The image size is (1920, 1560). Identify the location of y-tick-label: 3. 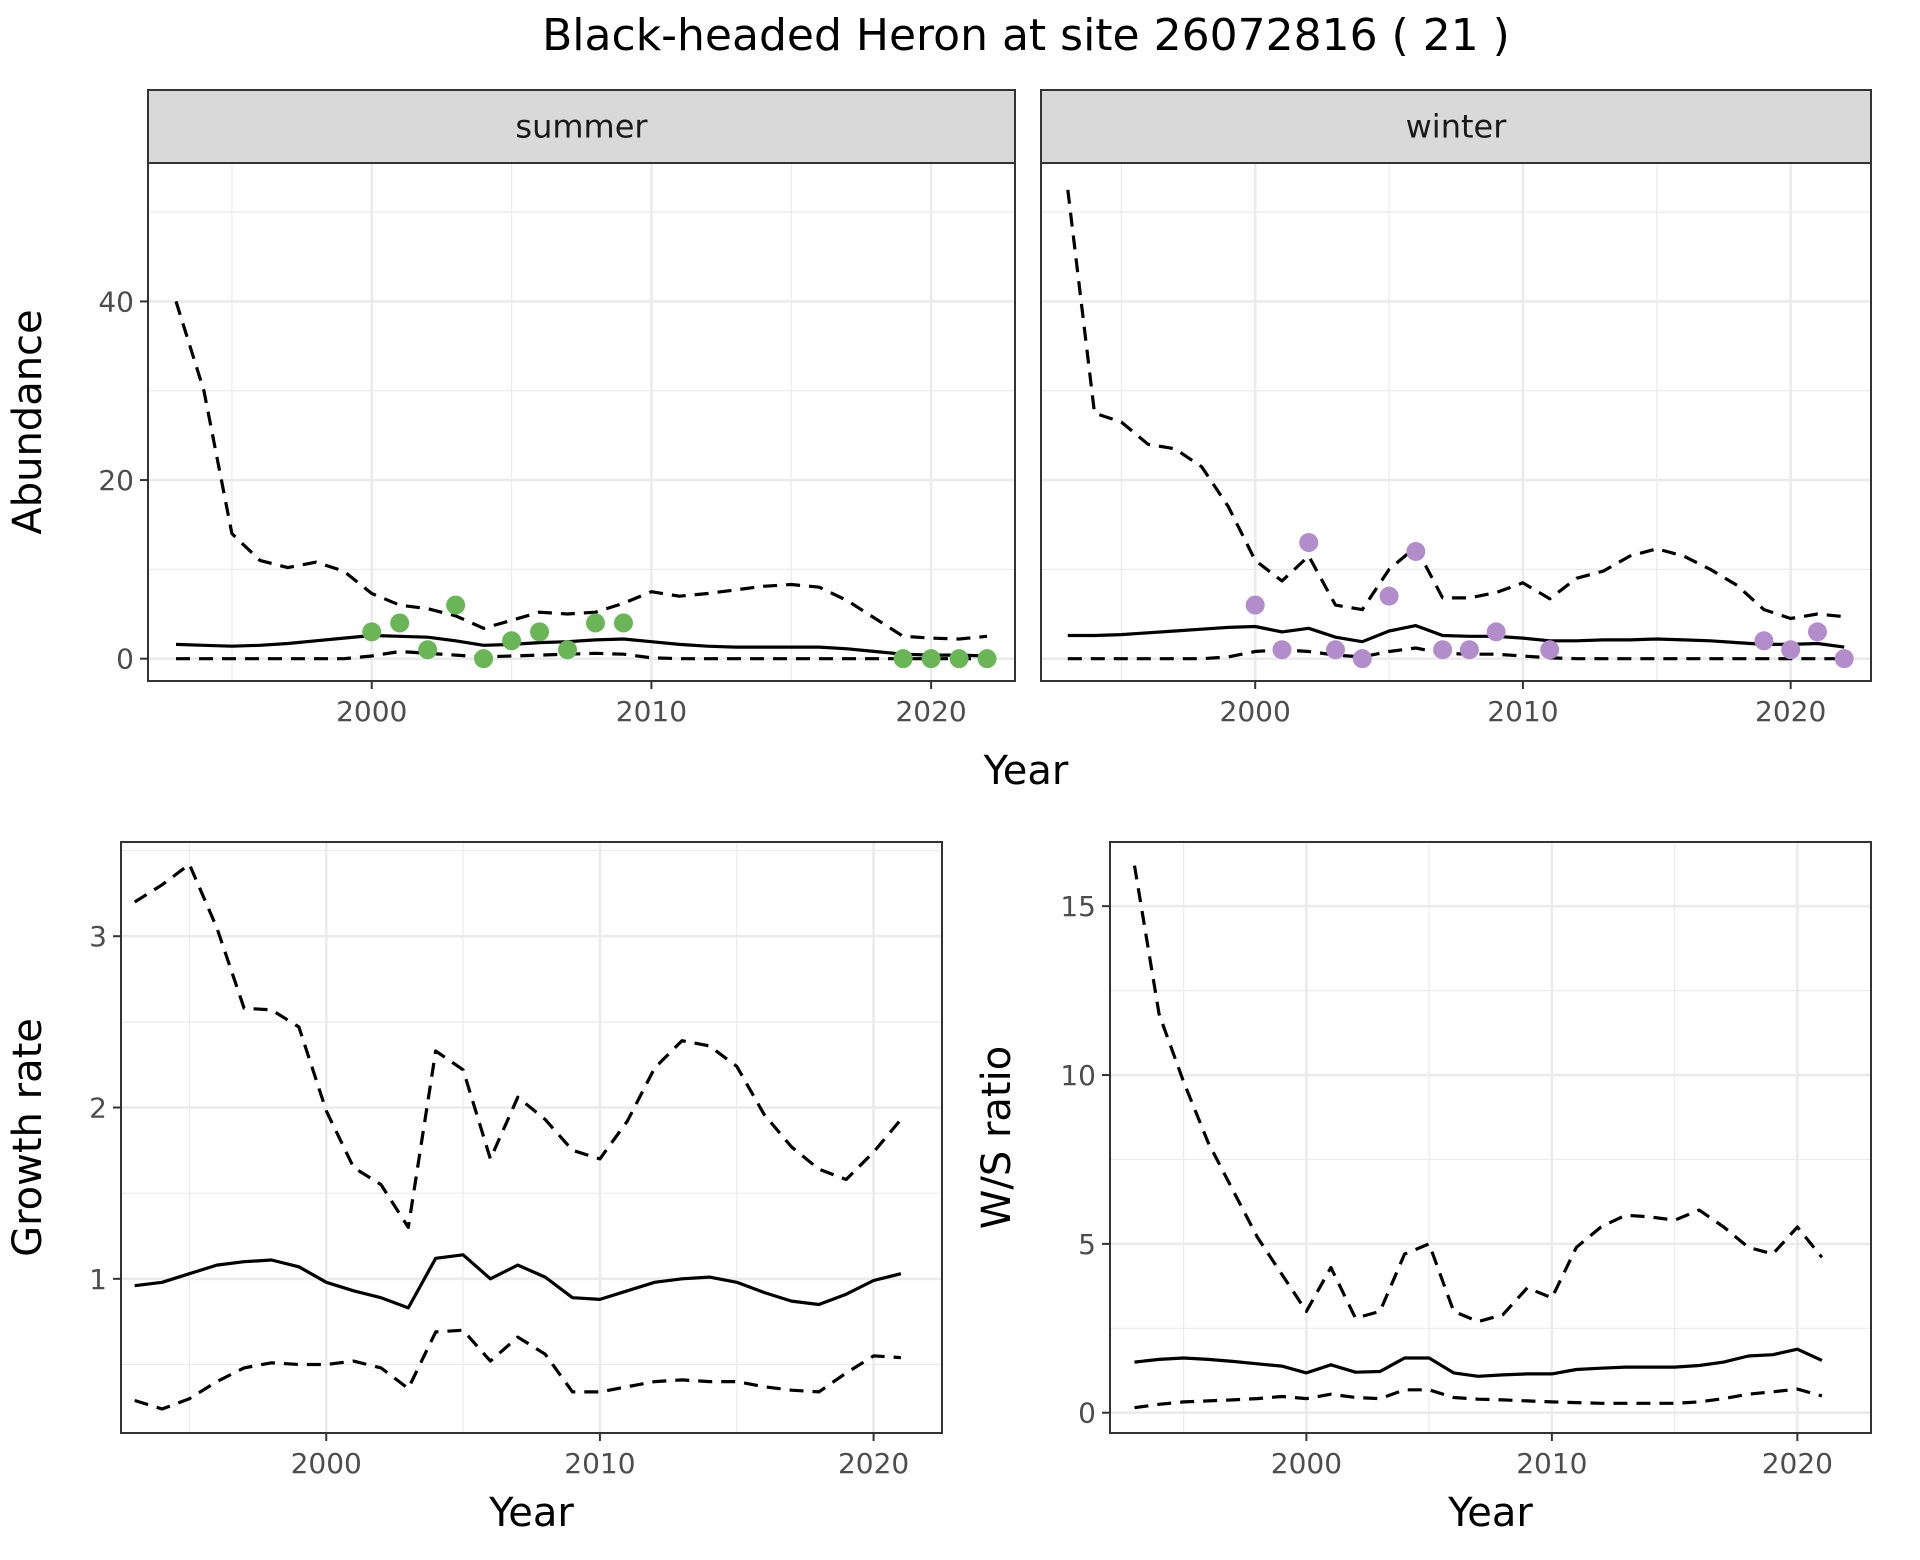
(98, 936).